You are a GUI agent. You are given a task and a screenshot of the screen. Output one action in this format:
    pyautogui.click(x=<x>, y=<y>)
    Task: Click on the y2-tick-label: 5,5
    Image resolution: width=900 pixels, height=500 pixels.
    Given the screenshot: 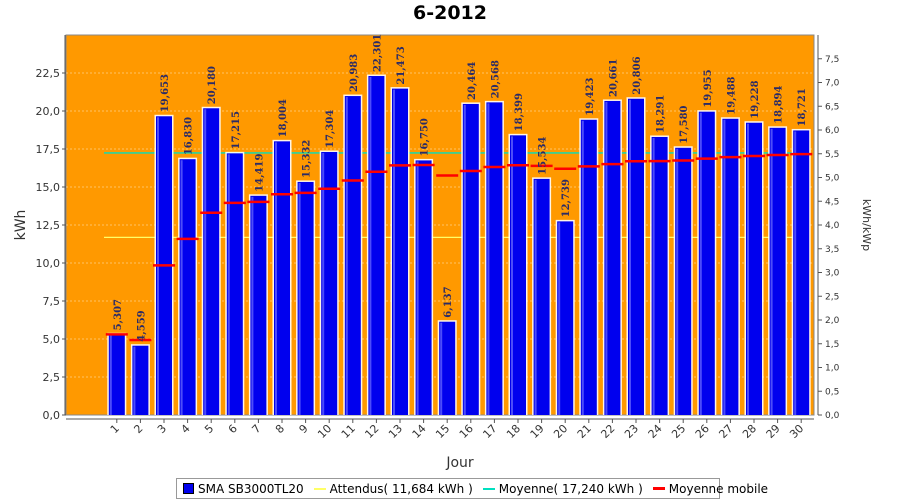 What is the action you would take?
    pyautogui.click(x=832, y=155)
    